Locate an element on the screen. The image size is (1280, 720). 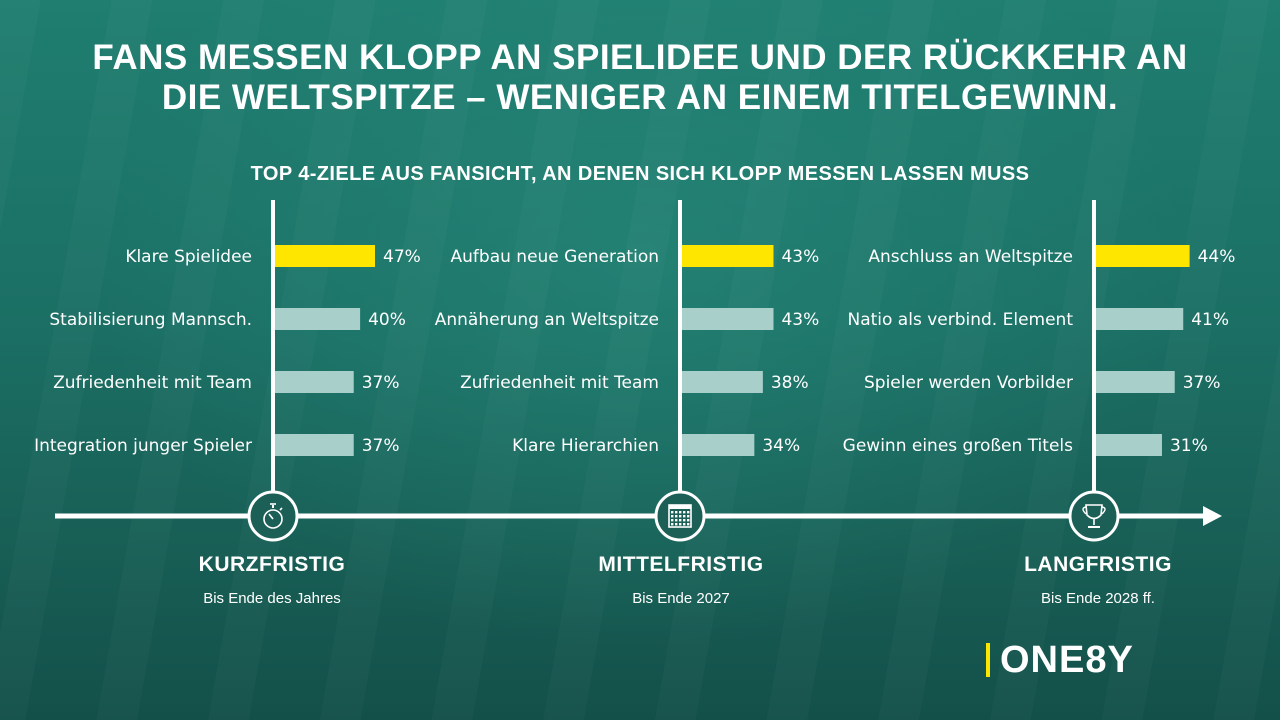
category-label: Natio als verbind. Element is located at coordinates (960, 320).